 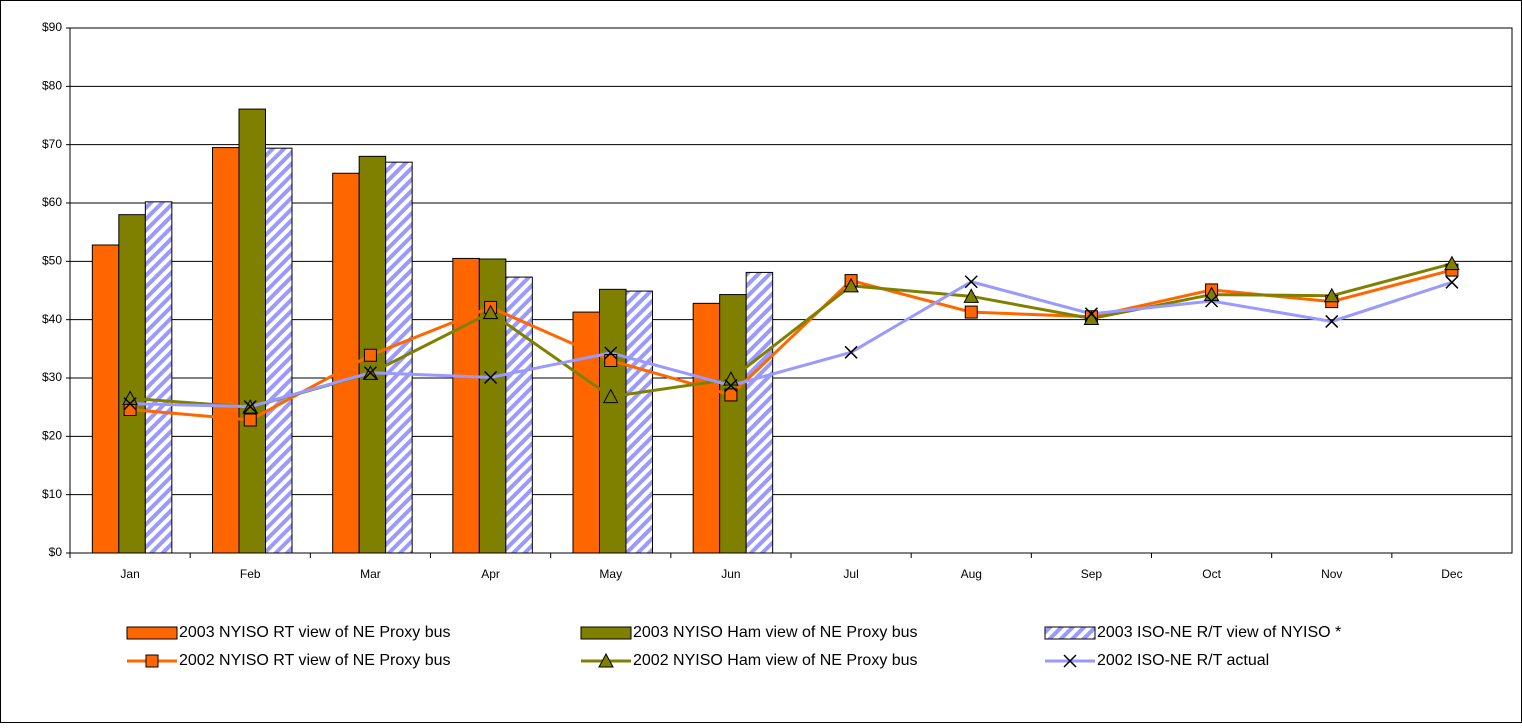 What do you see at coordinates (129, 574) in the screenshot?
I see `x-tick-label: Jan` at bounding box center [129, 574].